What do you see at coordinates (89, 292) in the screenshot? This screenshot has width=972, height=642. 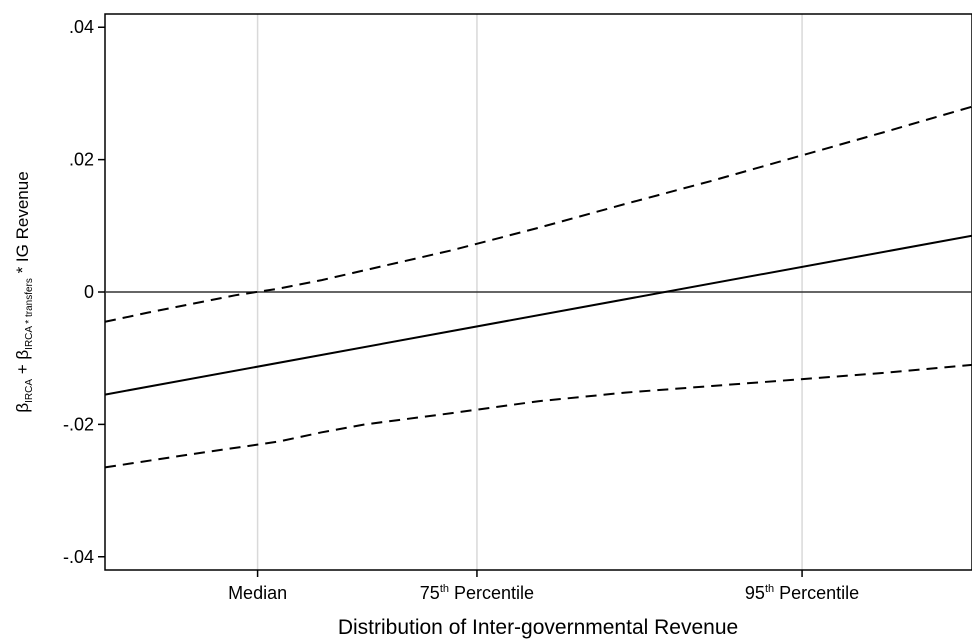 I see `y-tick-label-2: 0` at bounding box center [89, 292].